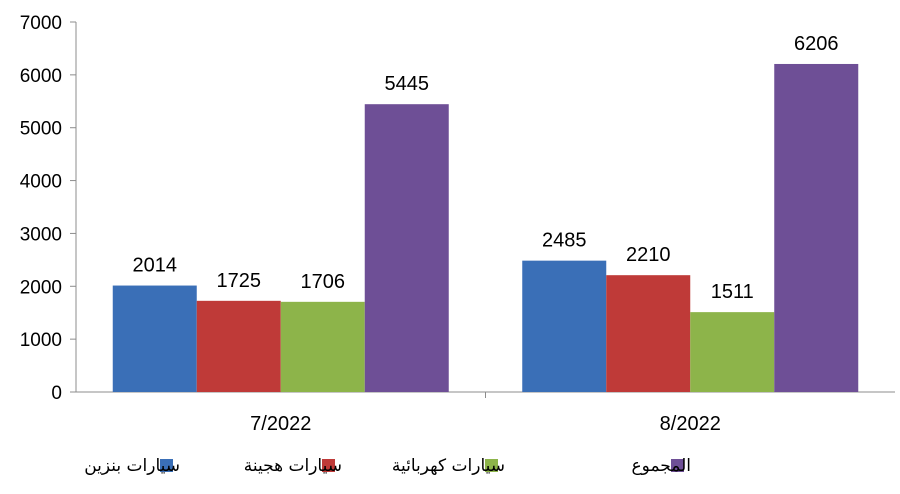  Describe the element at coordinates (448, 466) in the screenshot. I see `legend-label: سيارات كهربائية` at that location.